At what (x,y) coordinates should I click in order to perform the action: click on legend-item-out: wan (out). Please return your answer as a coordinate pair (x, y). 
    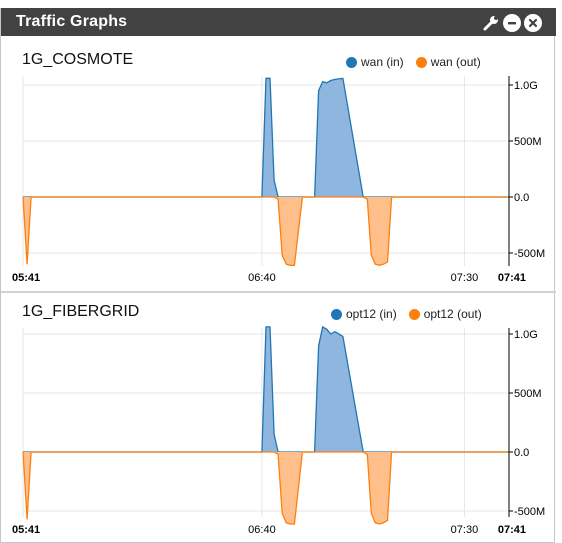
    Looking at the image, I should click on (448, 62).